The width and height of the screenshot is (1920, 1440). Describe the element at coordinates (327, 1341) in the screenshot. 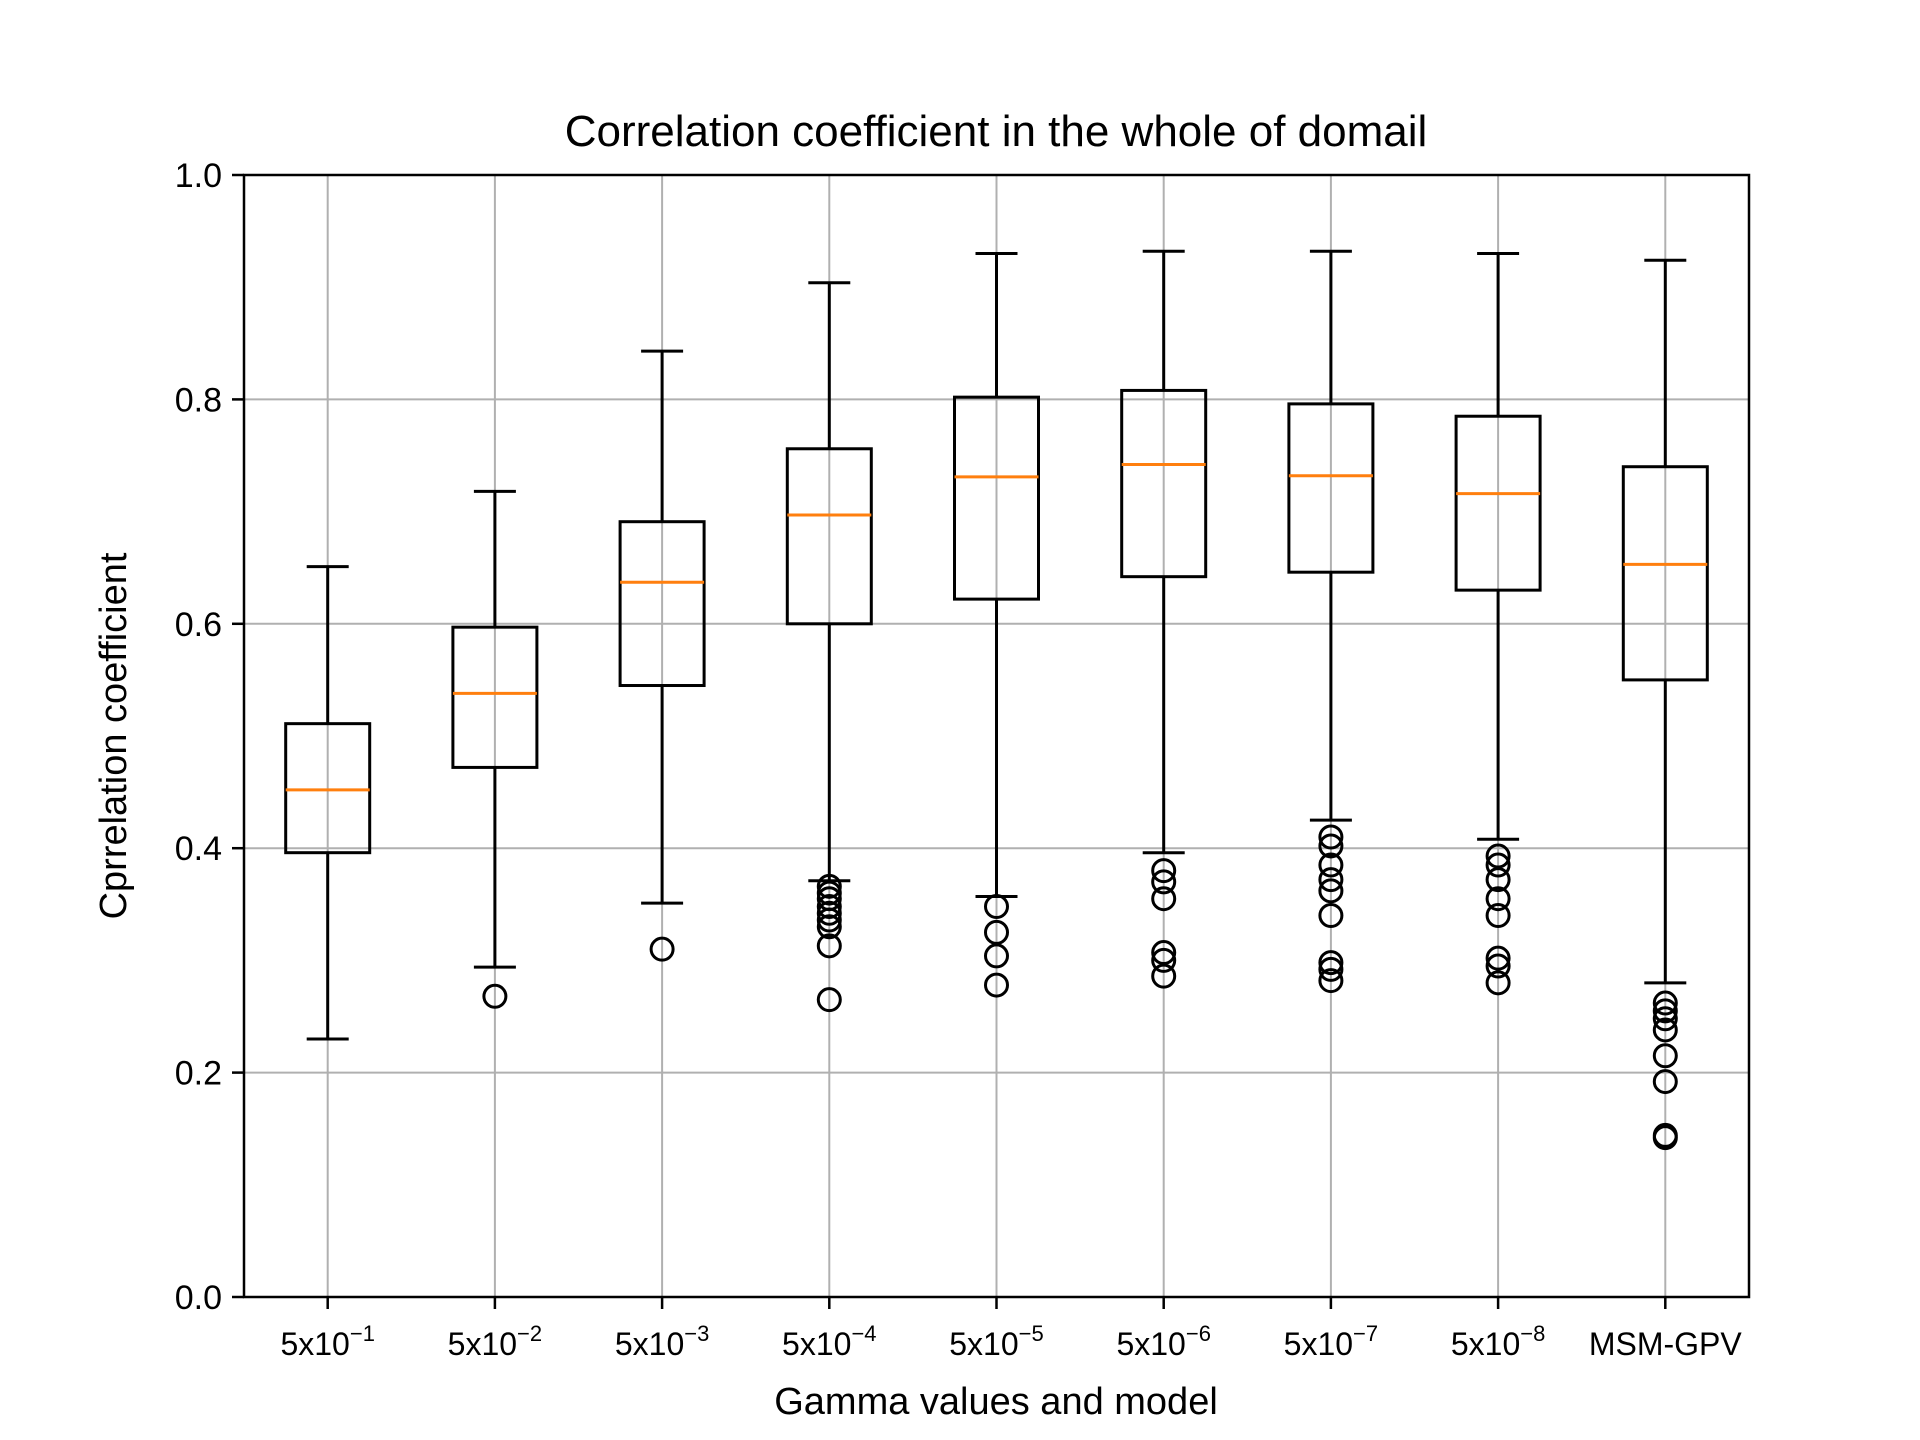

I see `x-tick-label: 5x10⁻¹` at that location.